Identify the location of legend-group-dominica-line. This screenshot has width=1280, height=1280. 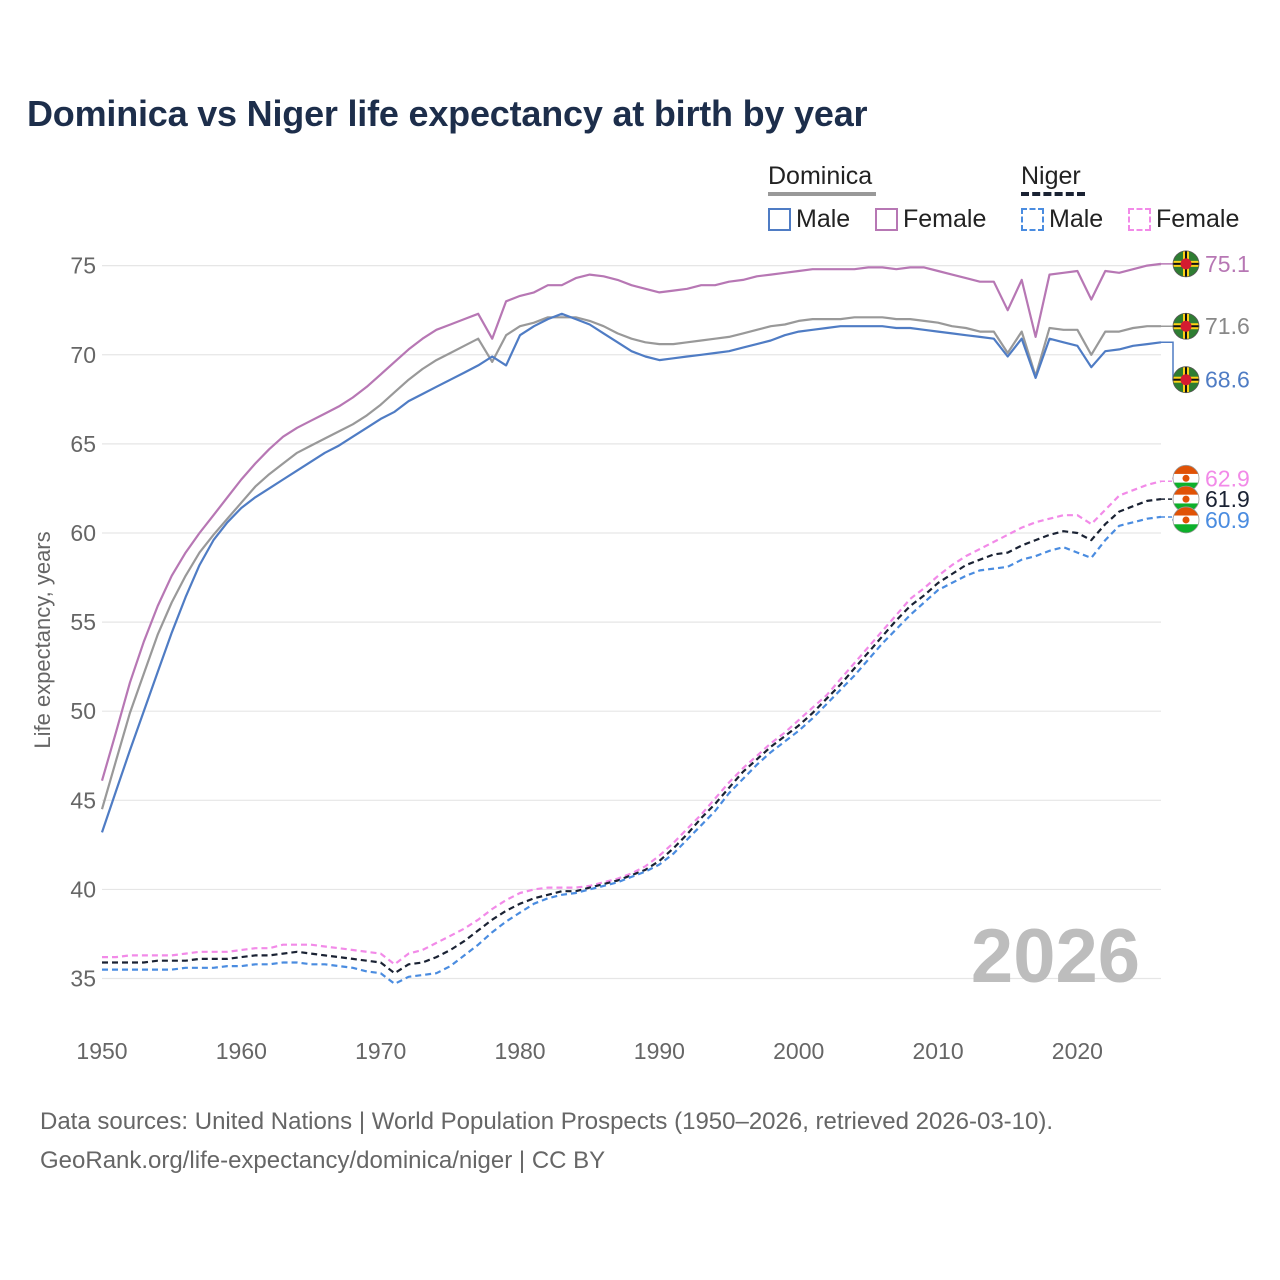
(822, 194).